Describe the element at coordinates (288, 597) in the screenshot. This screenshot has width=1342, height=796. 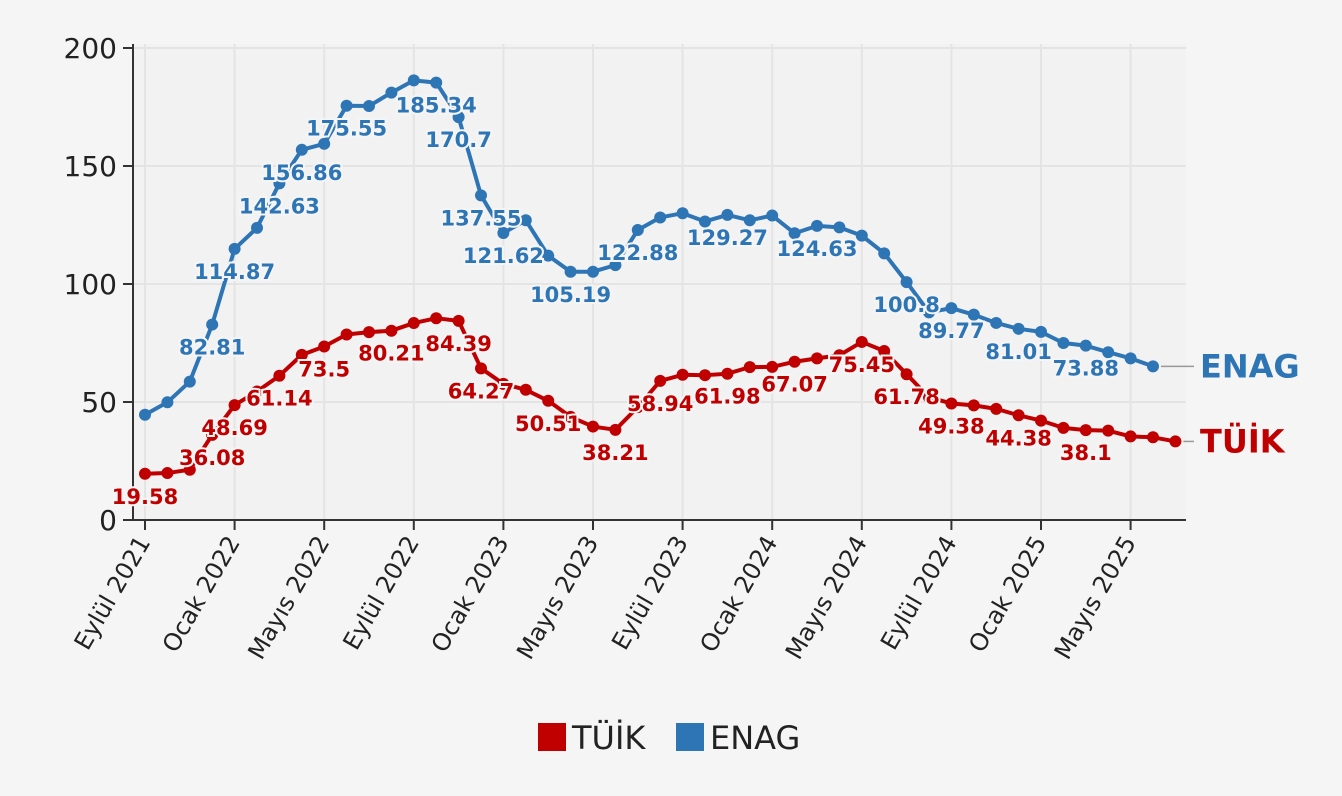
I see `x-tick-label: Mayıs 2022` at that location.